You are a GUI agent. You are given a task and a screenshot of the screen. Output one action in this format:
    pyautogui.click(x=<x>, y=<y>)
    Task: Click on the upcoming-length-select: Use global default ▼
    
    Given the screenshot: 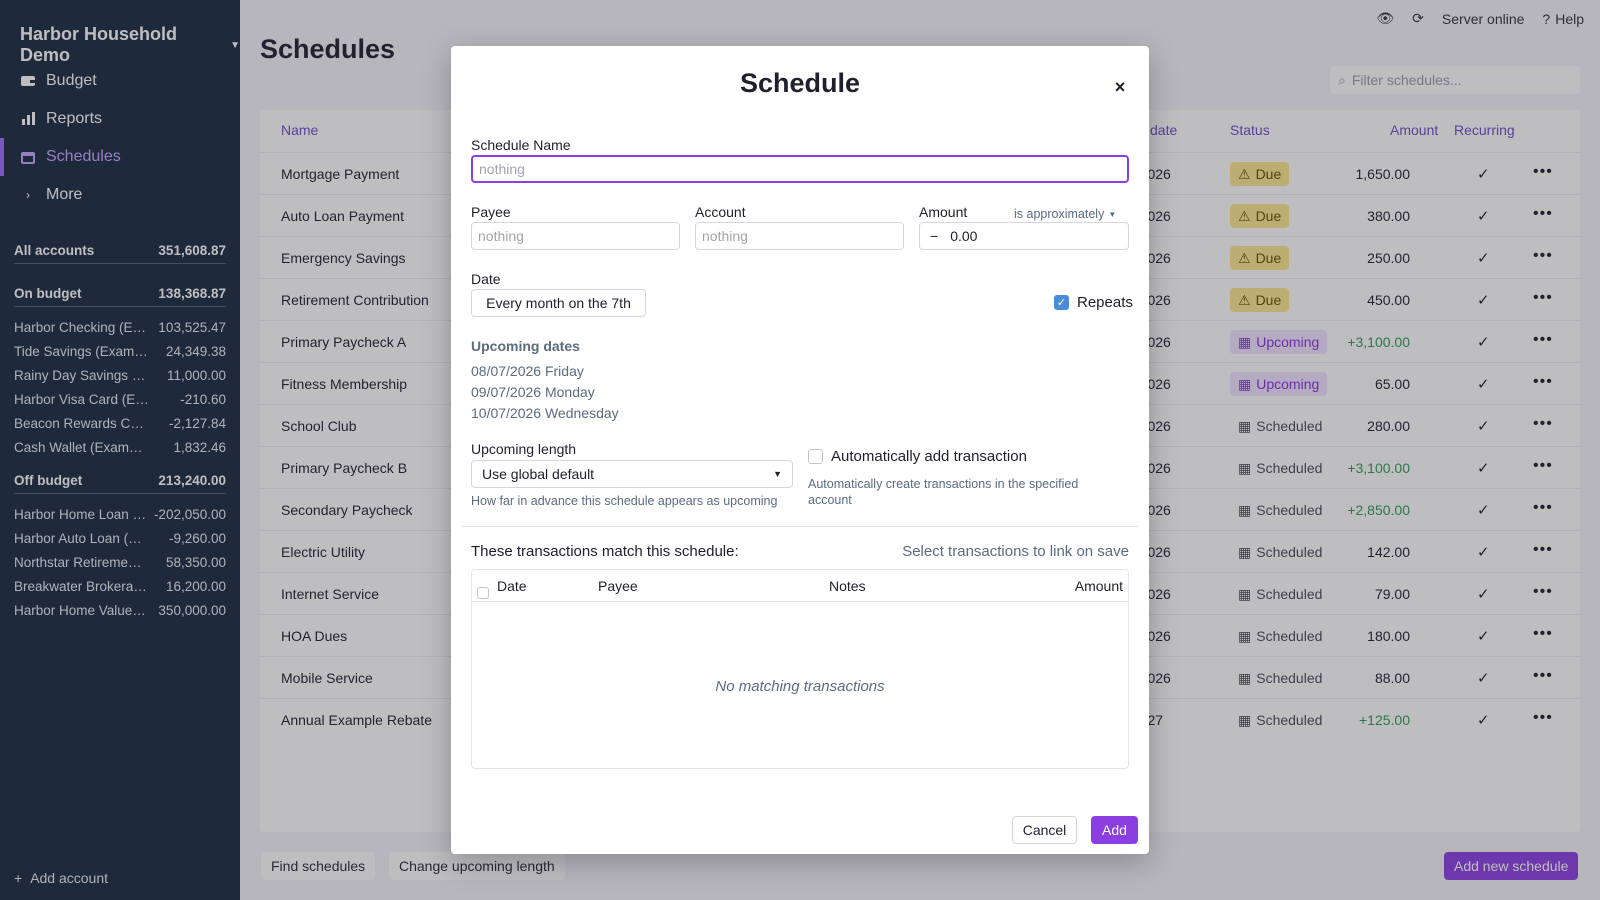 What is the action you would take?
    pyautogui.click(x=632, y=474)
    